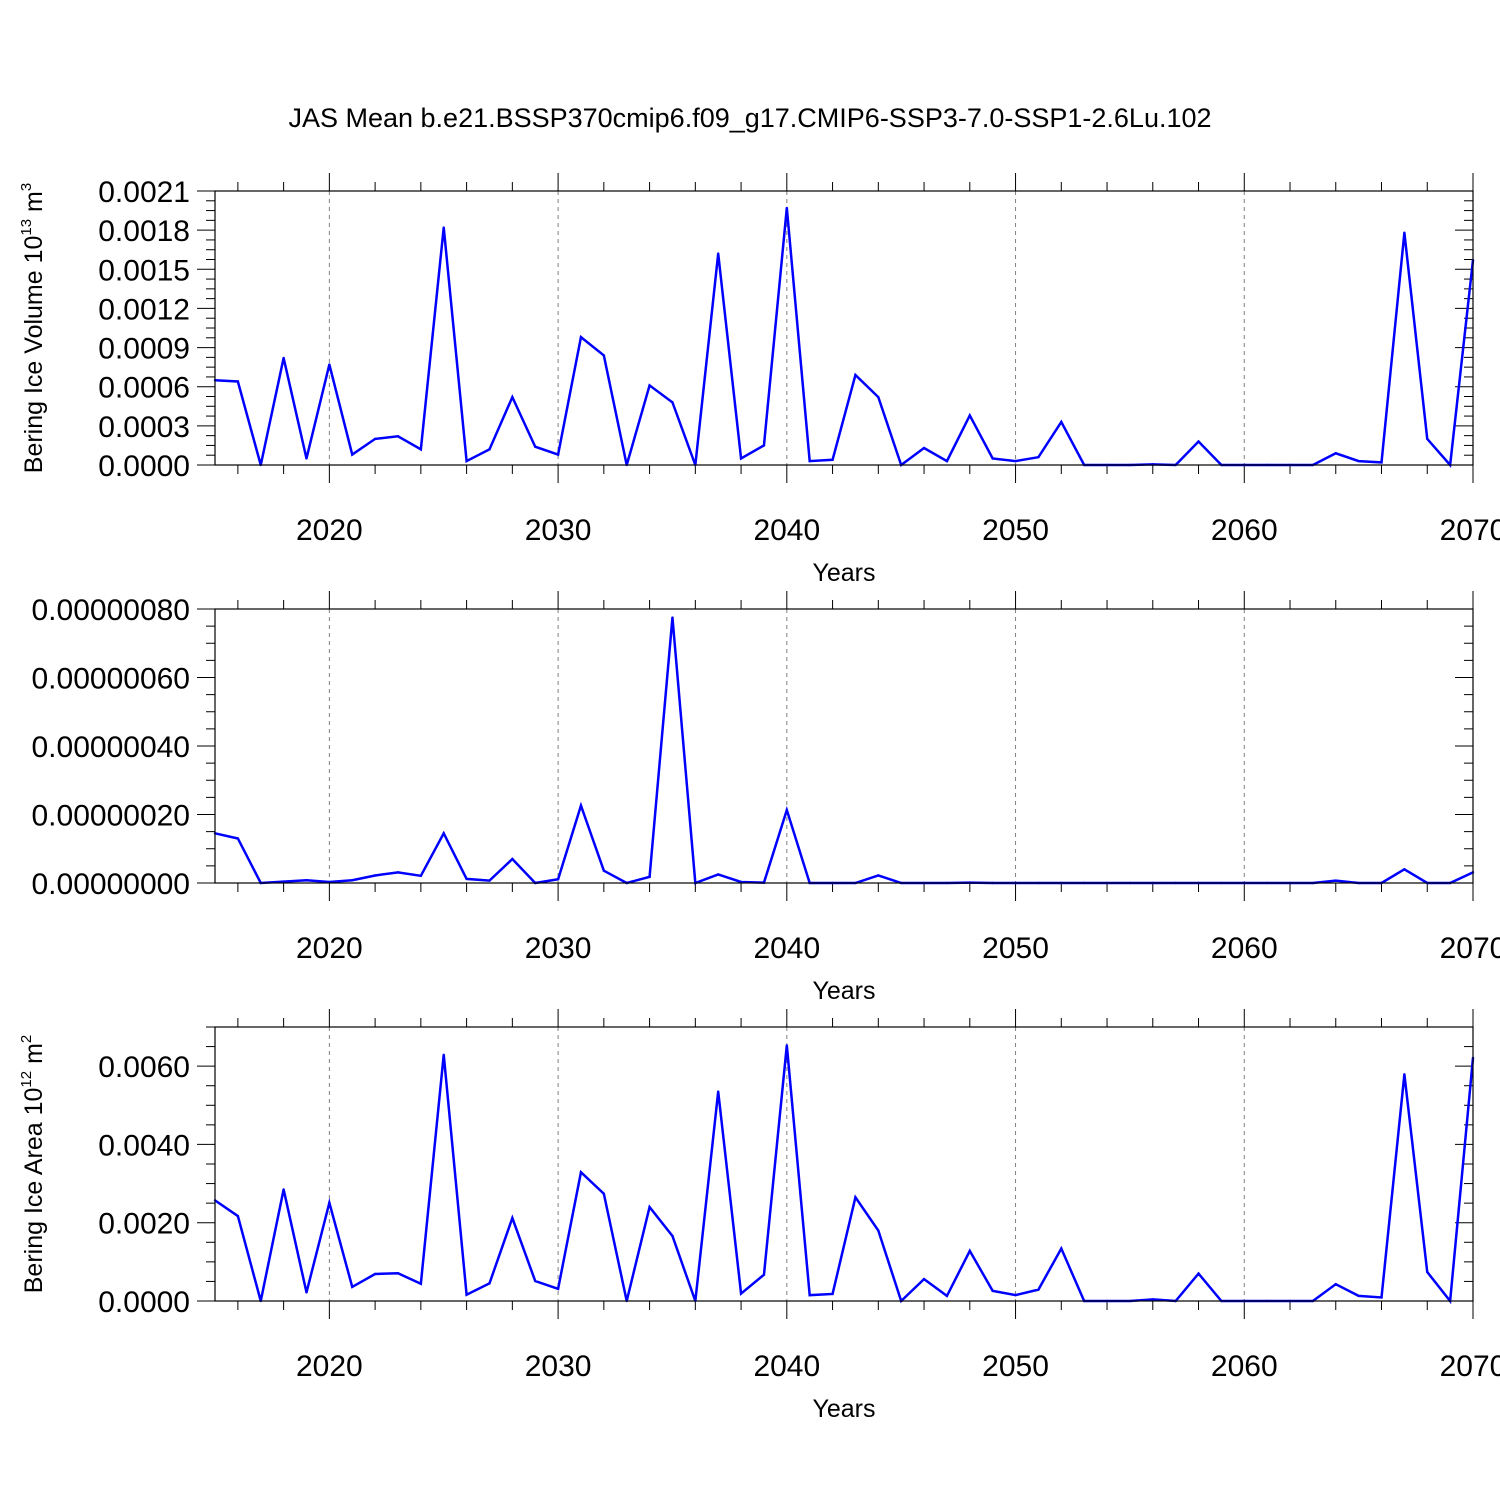 The image size is (1500, 1500). I want to click on y-tick-label: 0.0012, so click(144, 309).